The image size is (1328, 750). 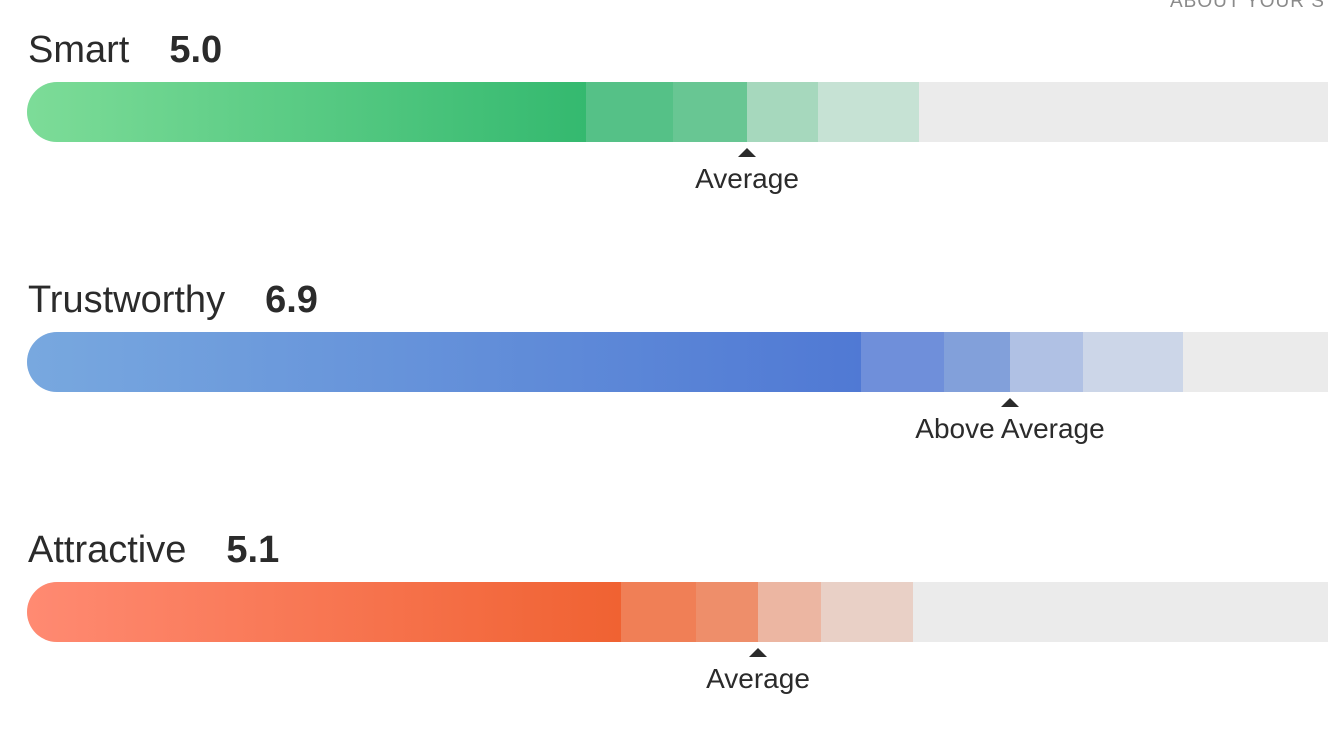 I want to click on metric-score: 5.1, so click(x=253, y=550).